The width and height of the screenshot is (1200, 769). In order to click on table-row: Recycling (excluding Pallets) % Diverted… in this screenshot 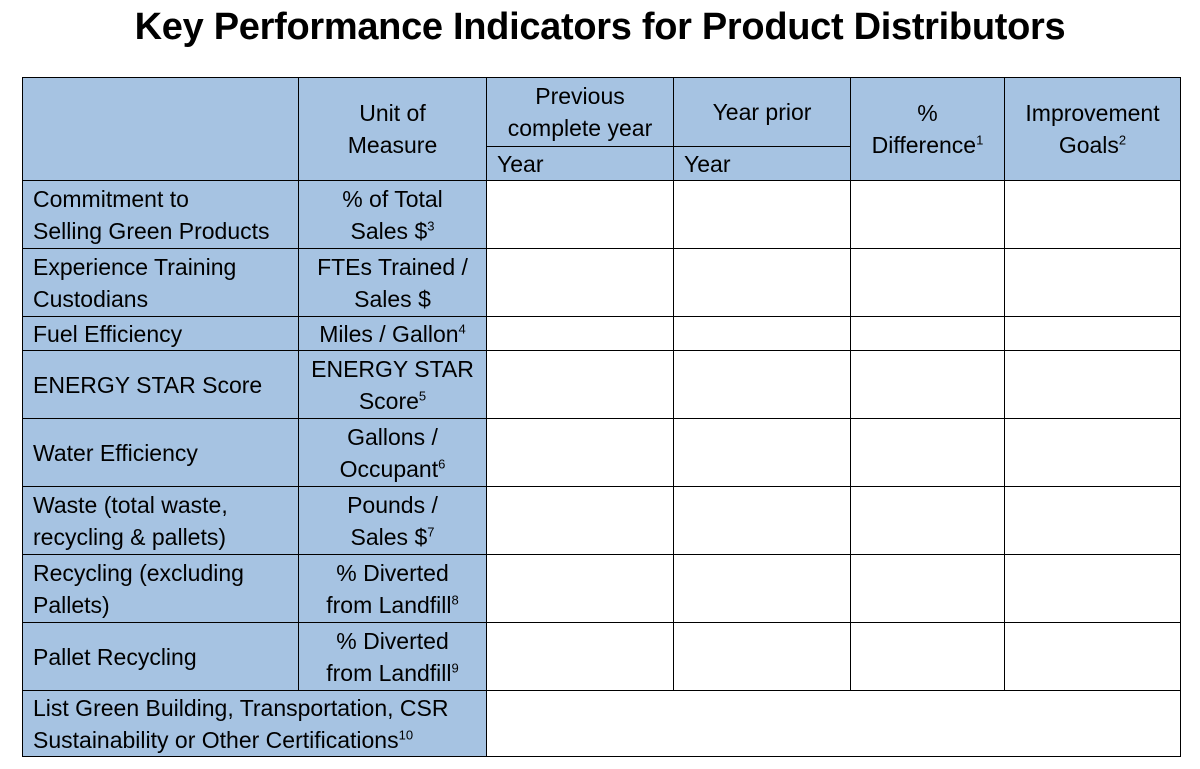, I will do `click(601, 588)`.